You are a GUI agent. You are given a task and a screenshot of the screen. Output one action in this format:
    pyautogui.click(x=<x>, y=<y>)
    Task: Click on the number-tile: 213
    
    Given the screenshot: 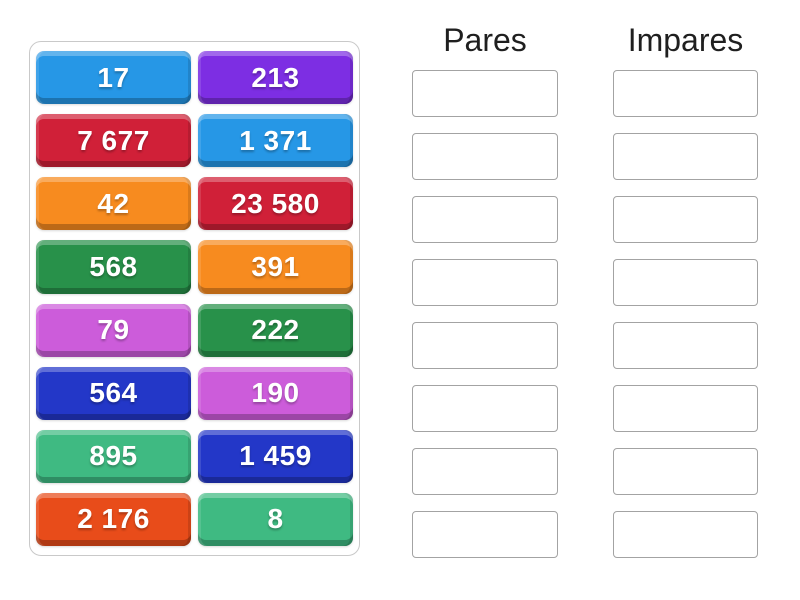 What is the action you would take?
    pyautogui.click(x=275, y=78)
    